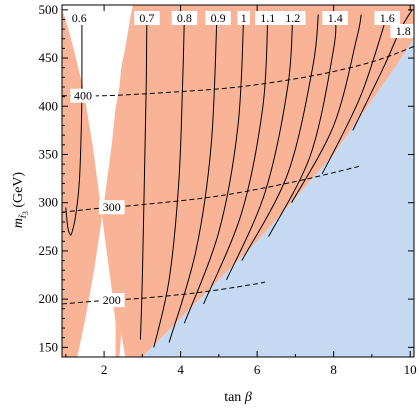 Image resolution: width=419 pixels, height=409 pixels. I want to click on curve-label-0-6-bg, so click(79, 18).